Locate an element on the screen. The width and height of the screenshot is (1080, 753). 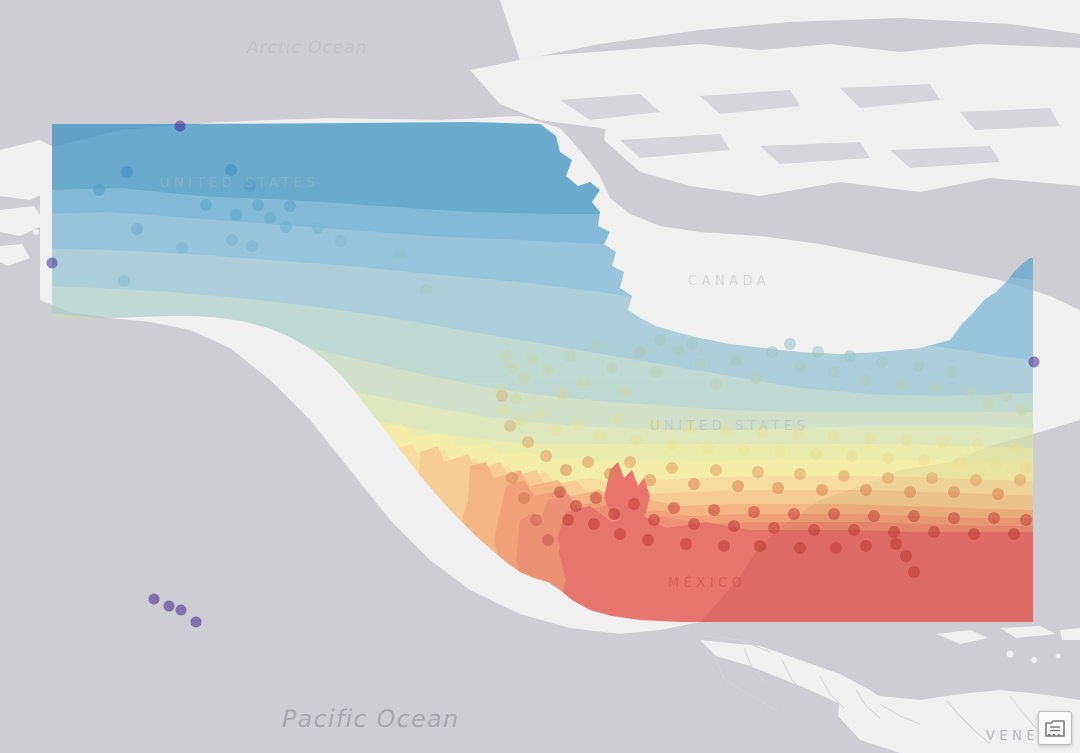
layers-control-button is located at coordinates (1055, 728).